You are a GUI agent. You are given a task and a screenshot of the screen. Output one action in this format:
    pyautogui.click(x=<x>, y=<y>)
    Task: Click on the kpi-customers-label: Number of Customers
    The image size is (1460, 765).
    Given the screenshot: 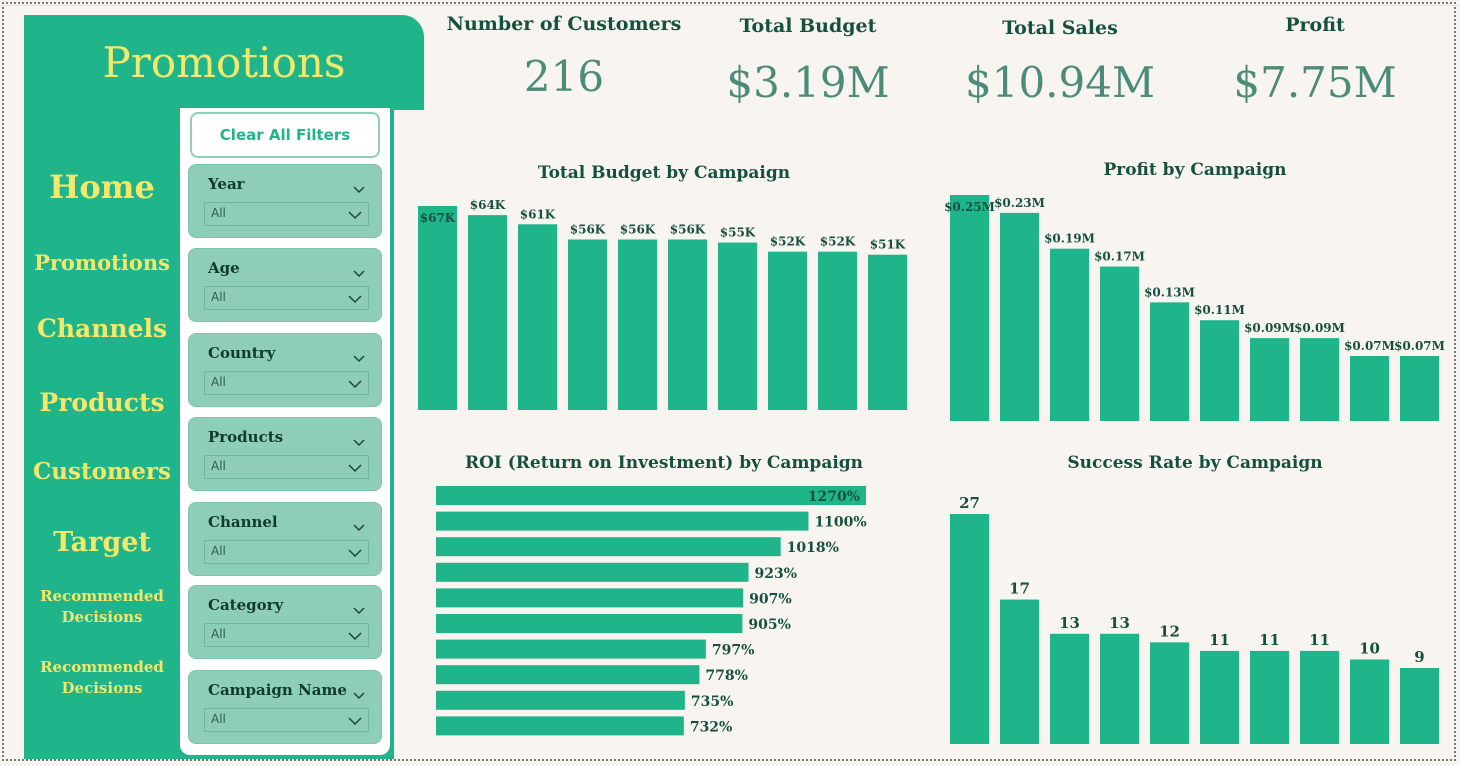 What is the action you would take?
    pyautogui.click(x=564, y=24)
    